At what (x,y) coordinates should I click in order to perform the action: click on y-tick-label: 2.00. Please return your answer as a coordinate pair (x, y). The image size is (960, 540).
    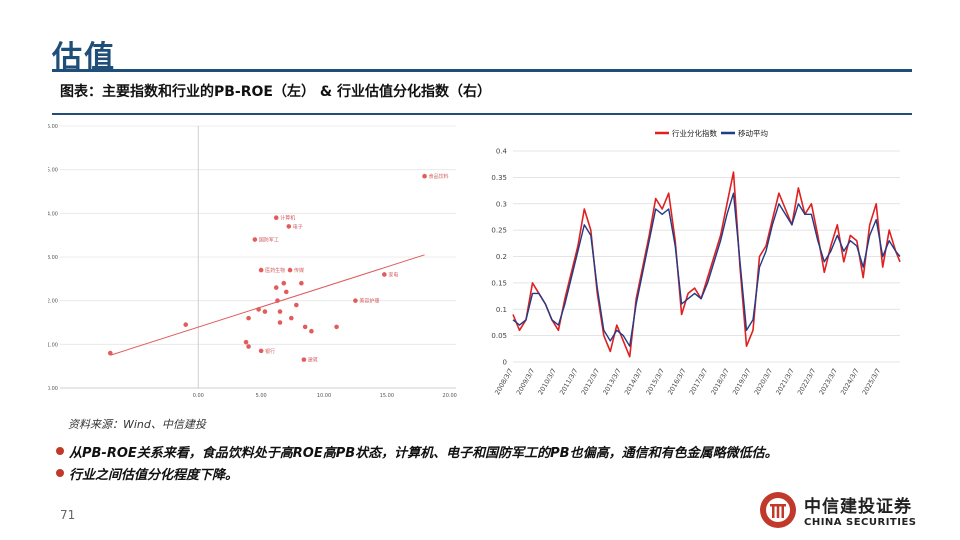
    Looking at the image, I should click on (53, 302).